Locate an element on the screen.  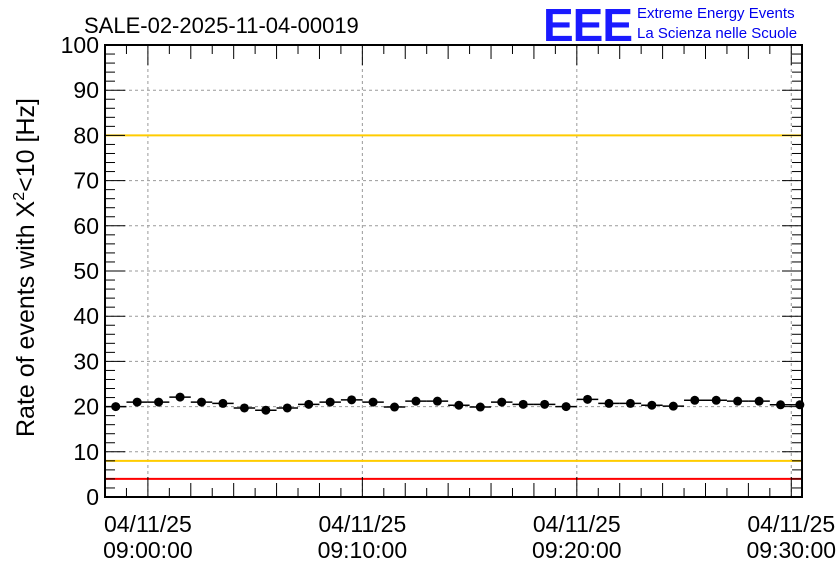
y-tick-label: 80 is located at coordinates (86, 135).